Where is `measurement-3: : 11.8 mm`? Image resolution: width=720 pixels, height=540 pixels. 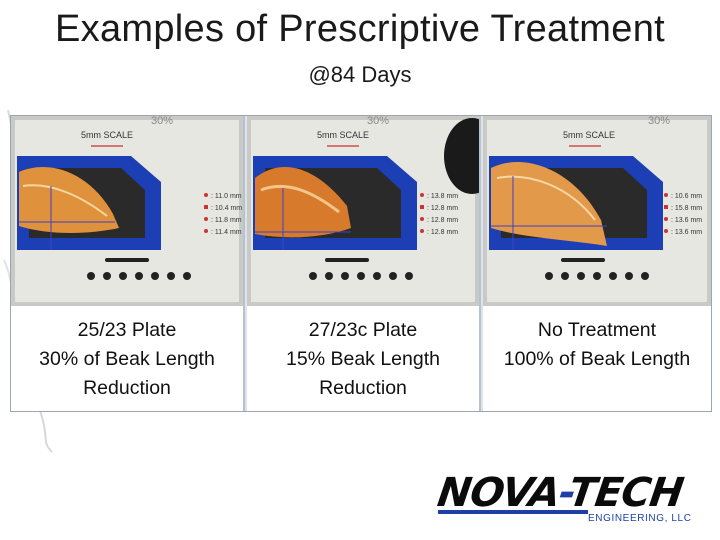
measurement-3: : 11.8 mm is located at coordinates (226, 220).